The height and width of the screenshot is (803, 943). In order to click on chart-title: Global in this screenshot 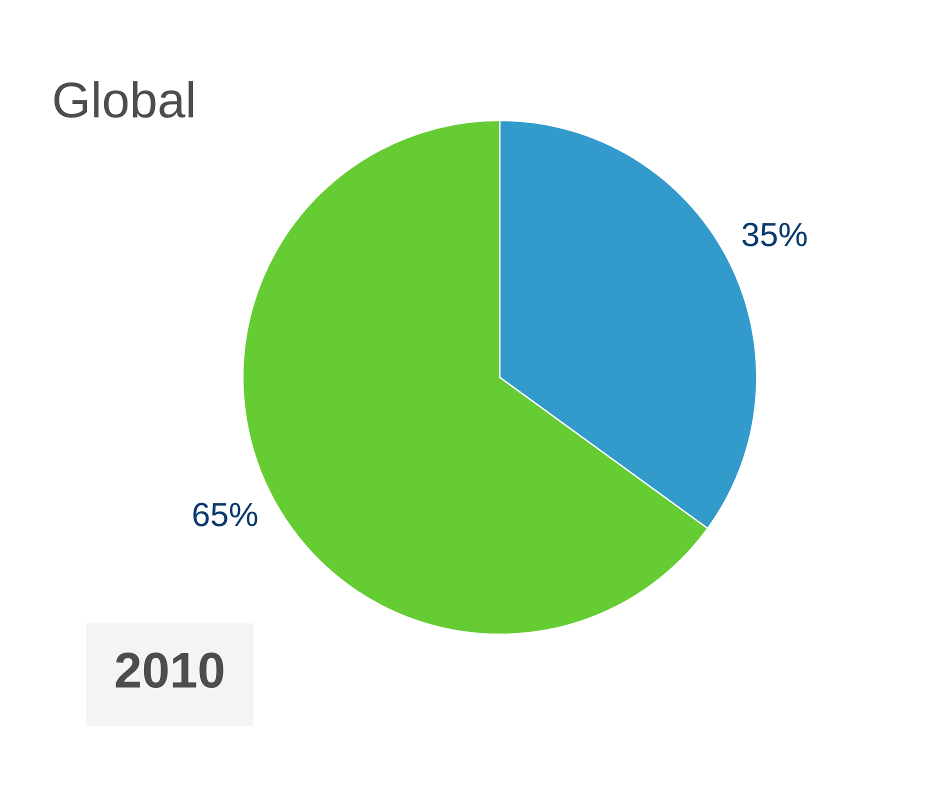, I will do `click(124, 99)`.